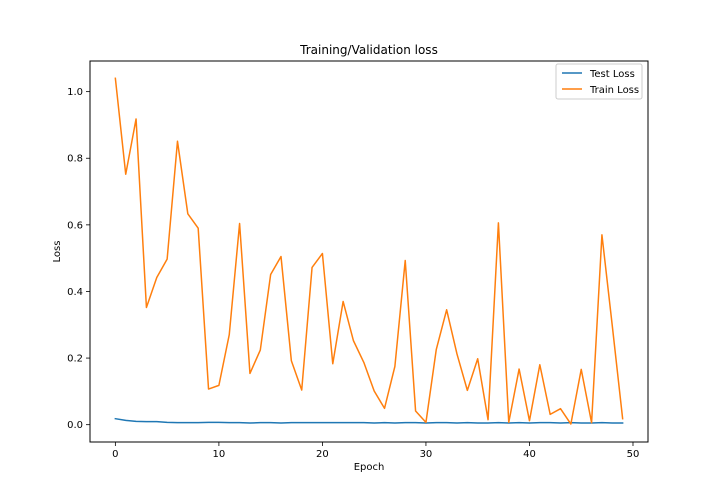 The width and height of the screenshot is (720, 504). What do you see at coordinates (369, 420) in the screenshot?
I see `series-line-test-loss` at bounding box center [369, 420].